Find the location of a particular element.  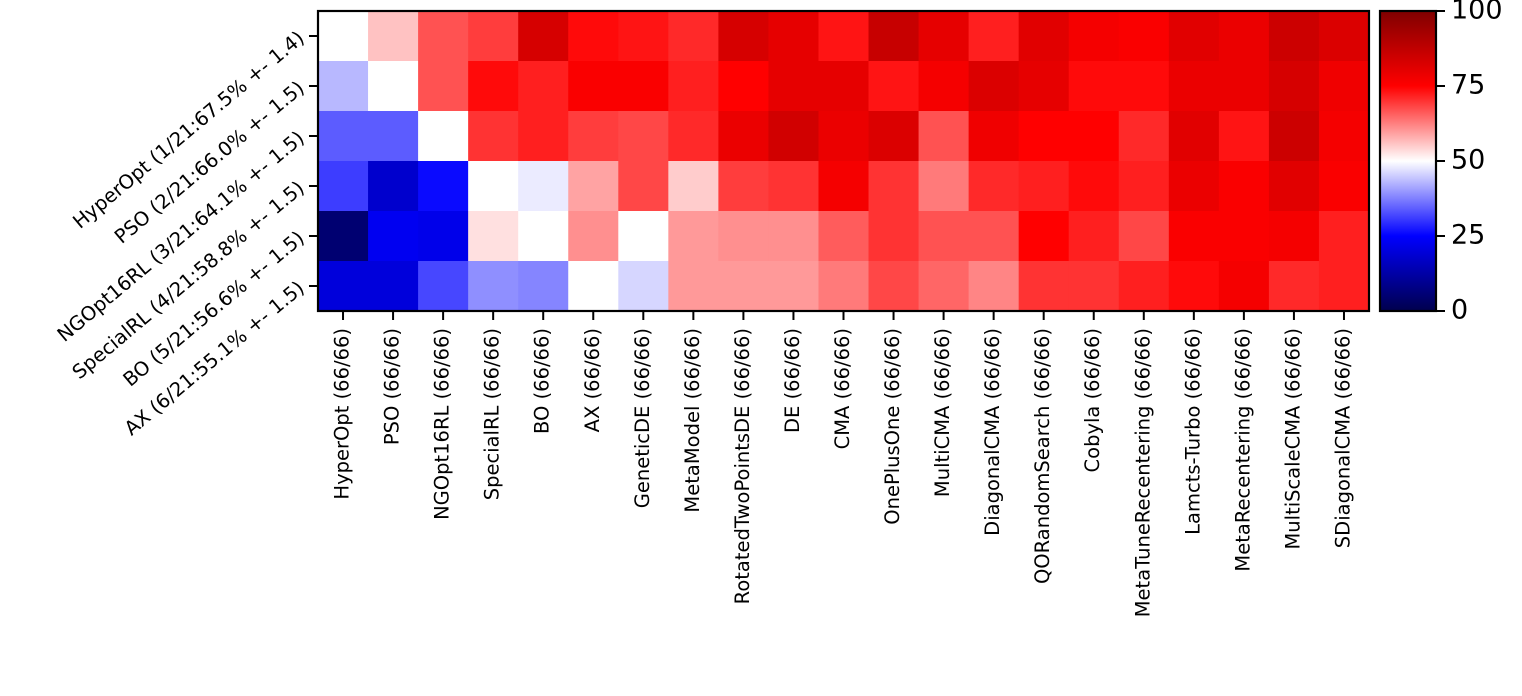

column-label: DE (66/66) is located at coordinates (792, 380).